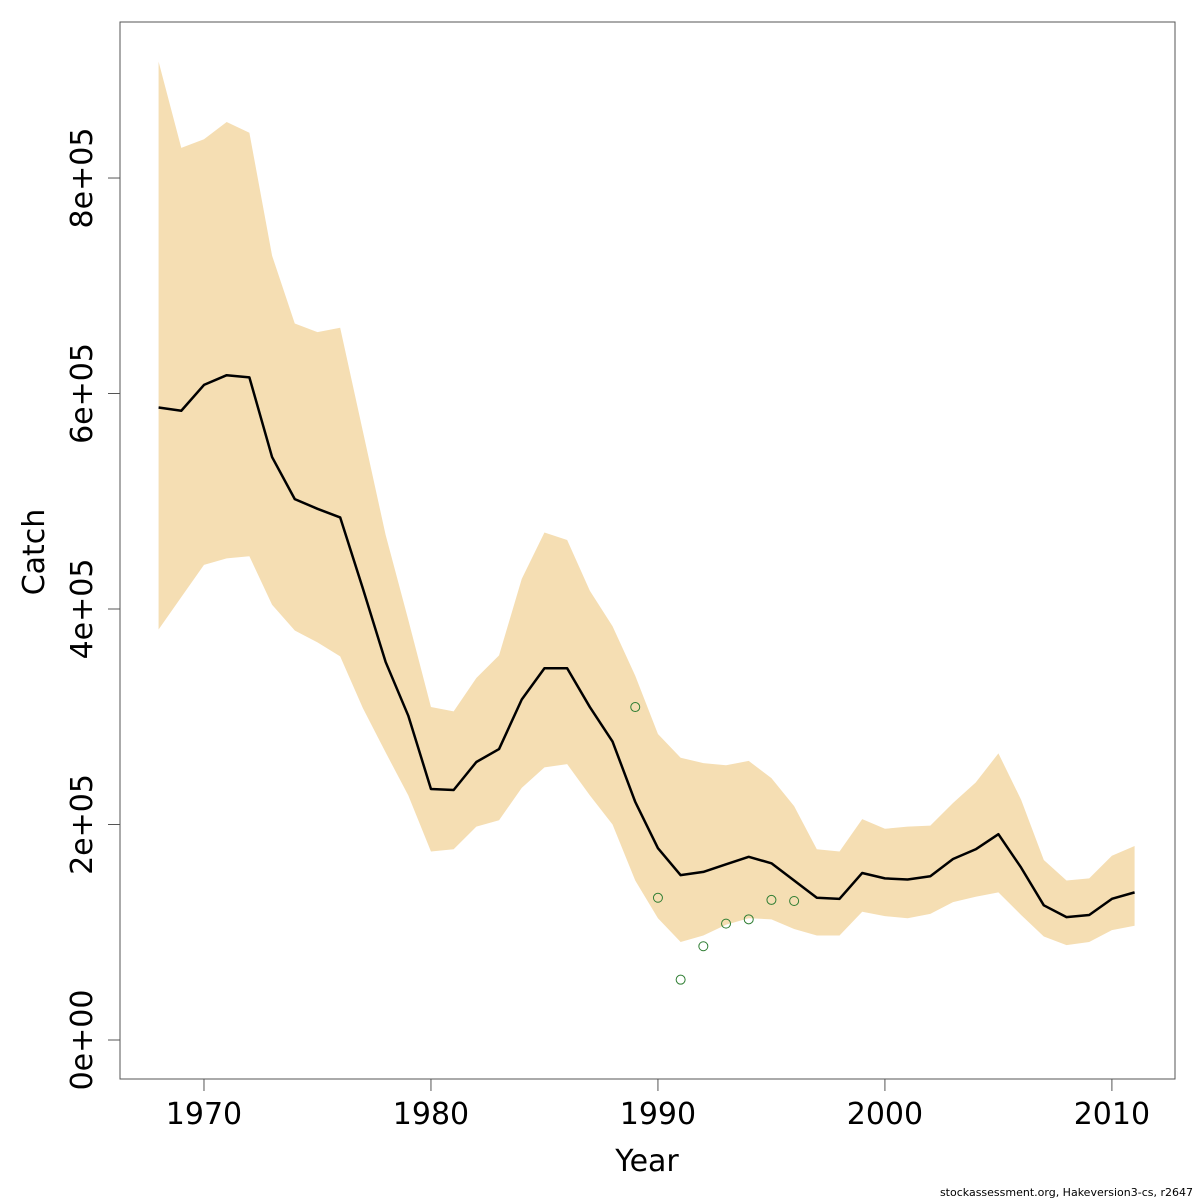 The width and height of the screenshot is (1200, 1200). What do you see at coordinates (82, 1040) in the screenshot?
I see `y-tick-label: 0e+00` at bounding box center [82, 1040].